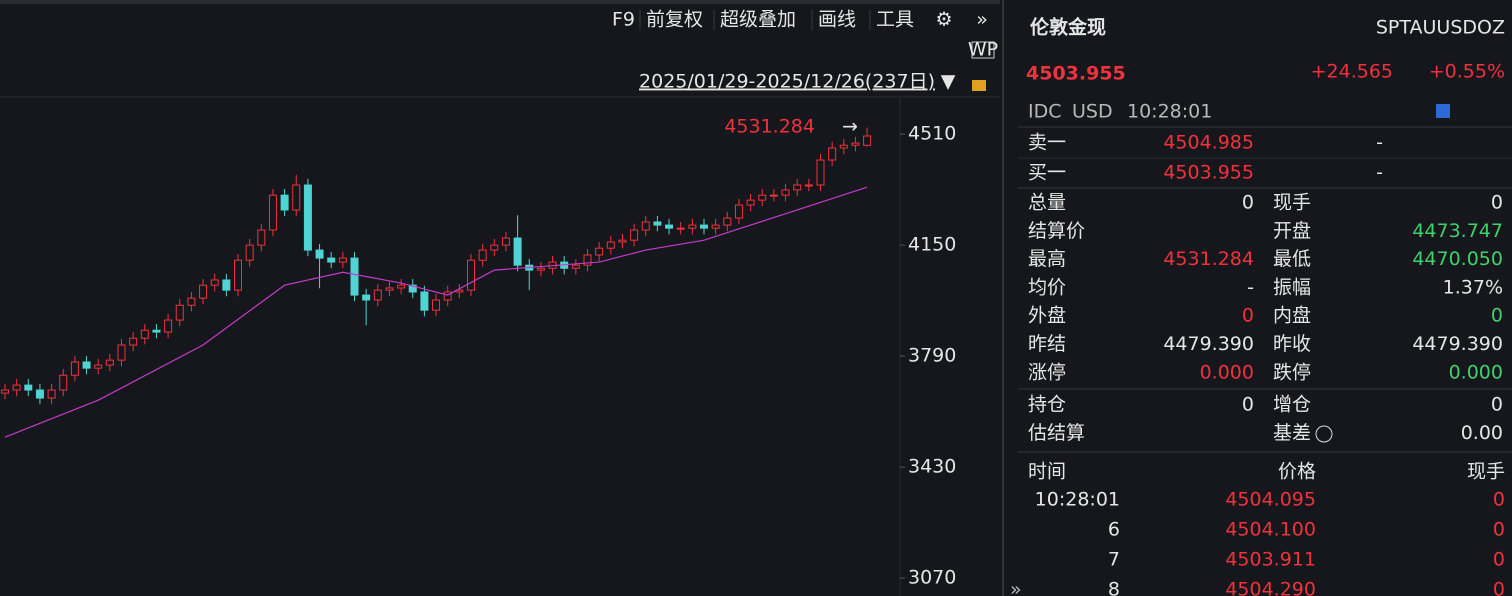 The height and width of the screenshot is (596, 1512). Describe the element at coordinates (1270, 587) in the screenshot. I see `trade-price: 4504.290` at that location.